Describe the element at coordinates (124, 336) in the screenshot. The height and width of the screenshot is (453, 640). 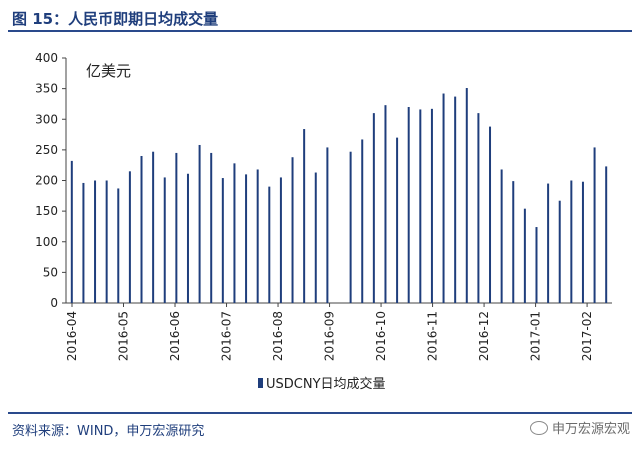
I see `x-tick-label: 2016-05` at that location.